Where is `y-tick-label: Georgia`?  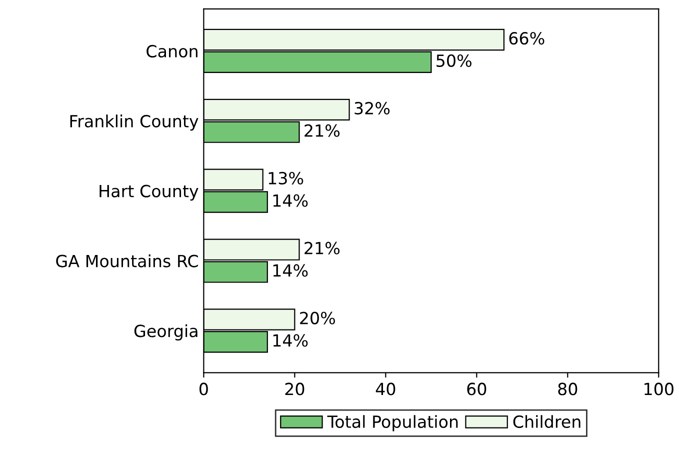
y-tick-label: Georgia is located at coordinates (166, 332).